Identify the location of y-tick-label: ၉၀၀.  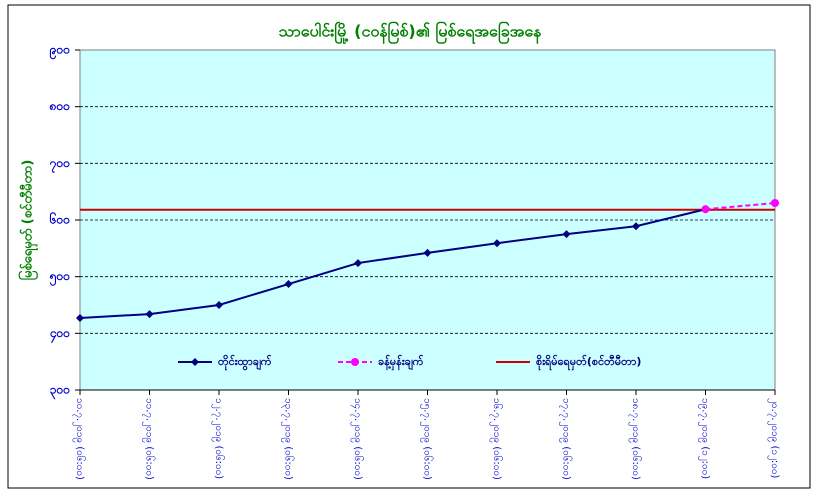
(60, 52).